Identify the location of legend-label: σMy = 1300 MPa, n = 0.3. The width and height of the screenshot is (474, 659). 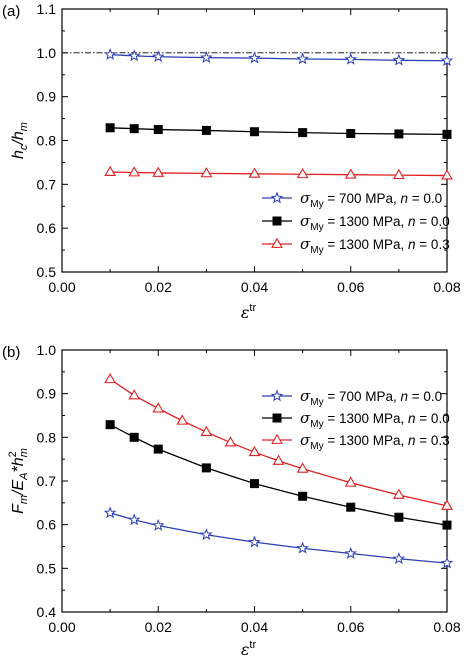
(375, 441).